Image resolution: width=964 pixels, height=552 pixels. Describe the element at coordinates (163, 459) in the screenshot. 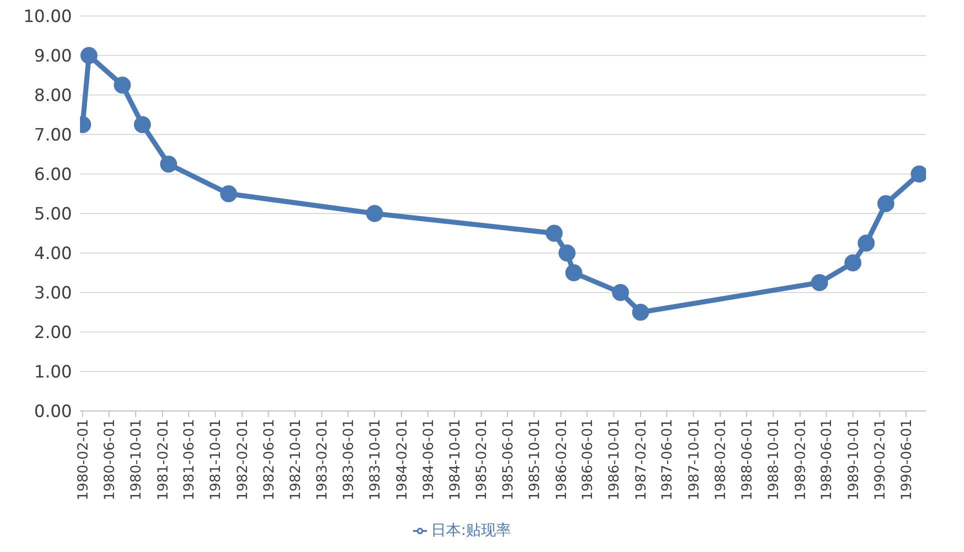

I see `x-tick-label: 1981-02-01` at that location.